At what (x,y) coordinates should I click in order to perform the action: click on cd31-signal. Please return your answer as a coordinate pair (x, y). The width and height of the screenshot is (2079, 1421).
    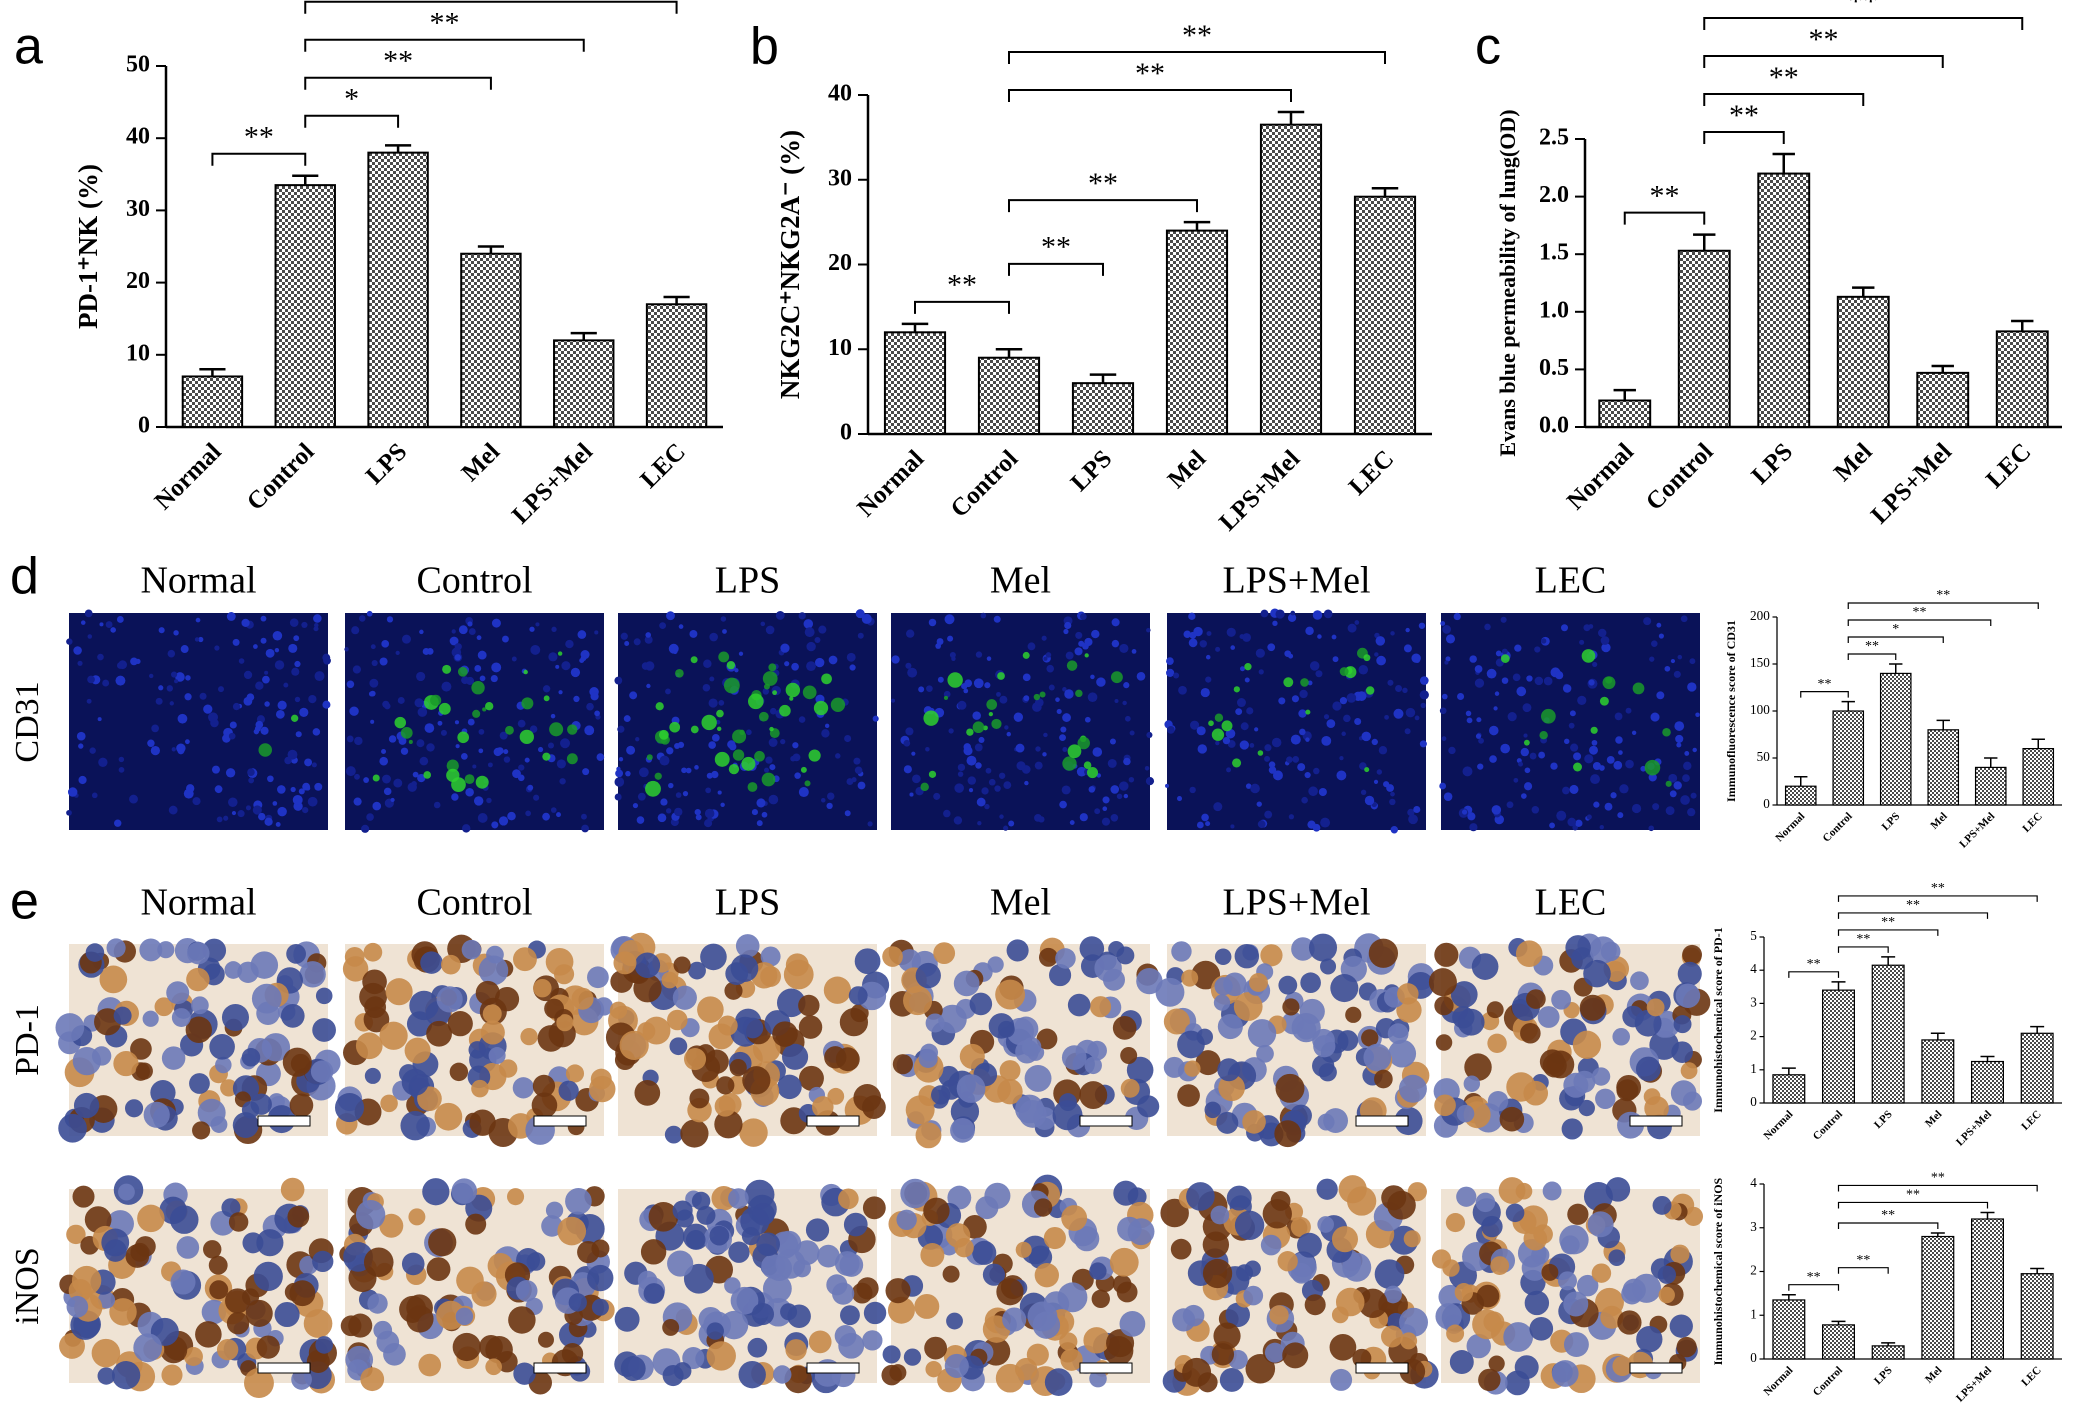
    Looking at the image, I should click on (556, 729).